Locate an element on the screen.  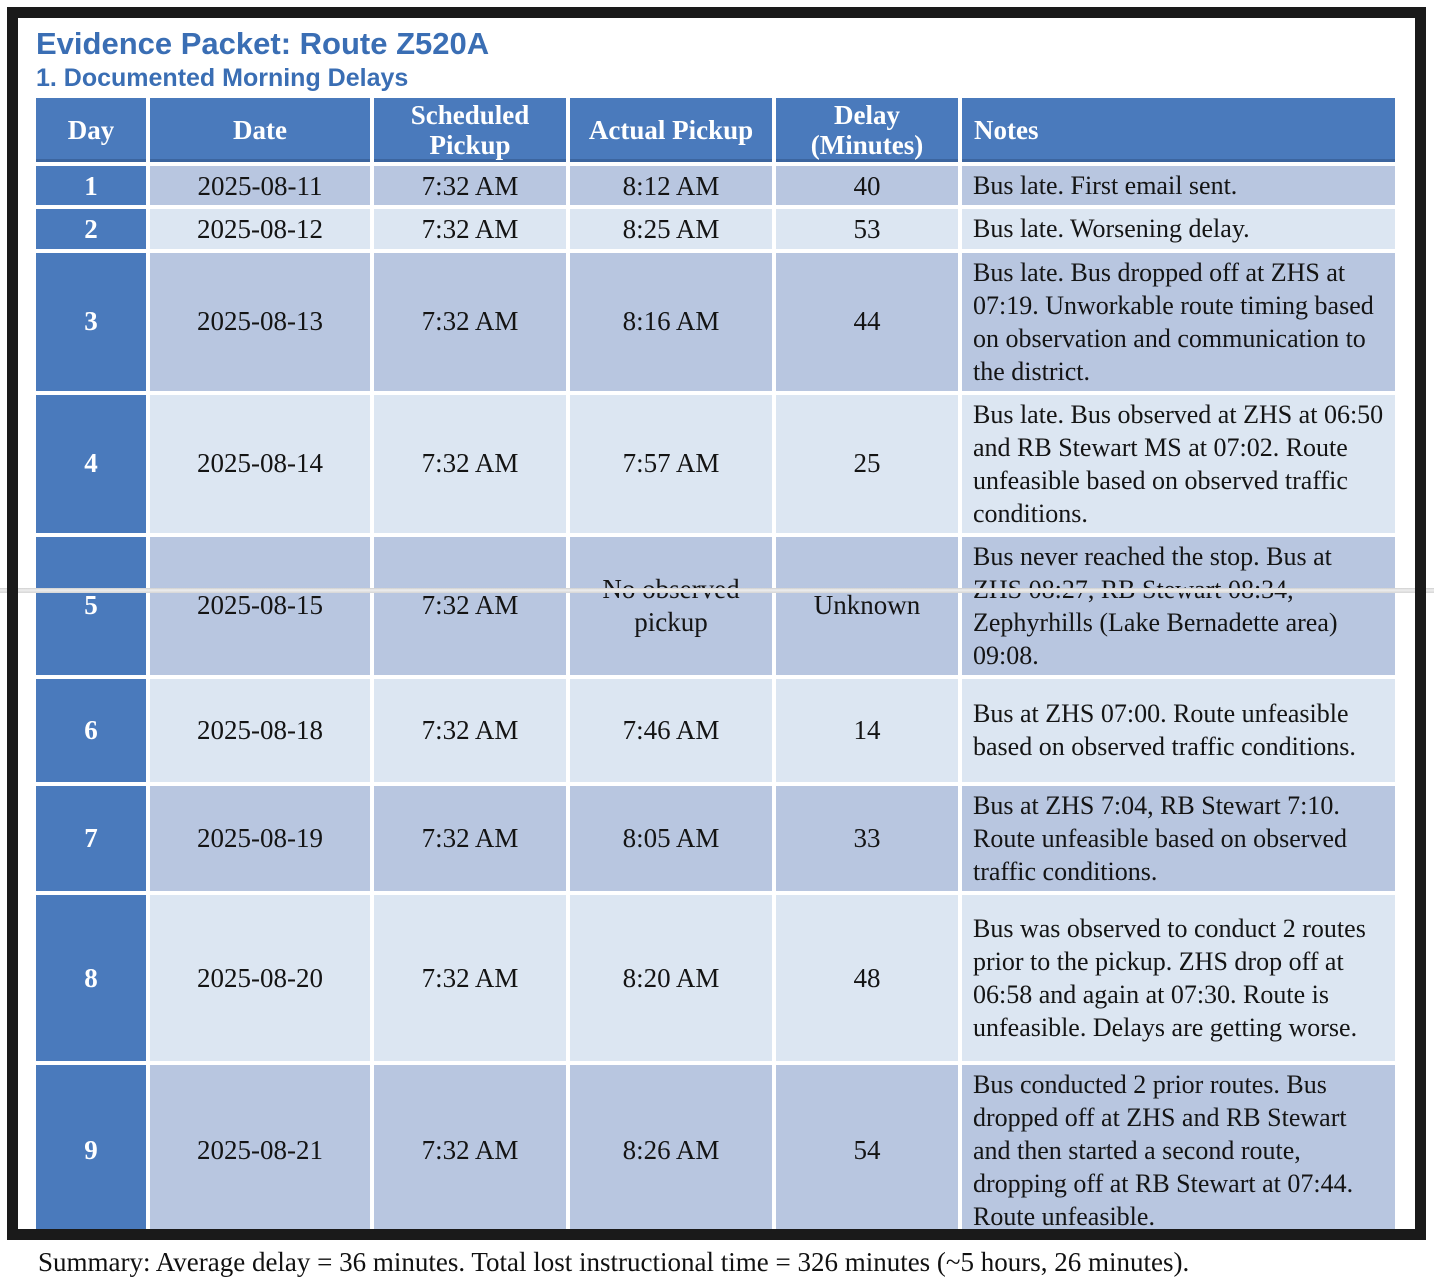
delay-cell: 25 is located at coordinates (867, 463).